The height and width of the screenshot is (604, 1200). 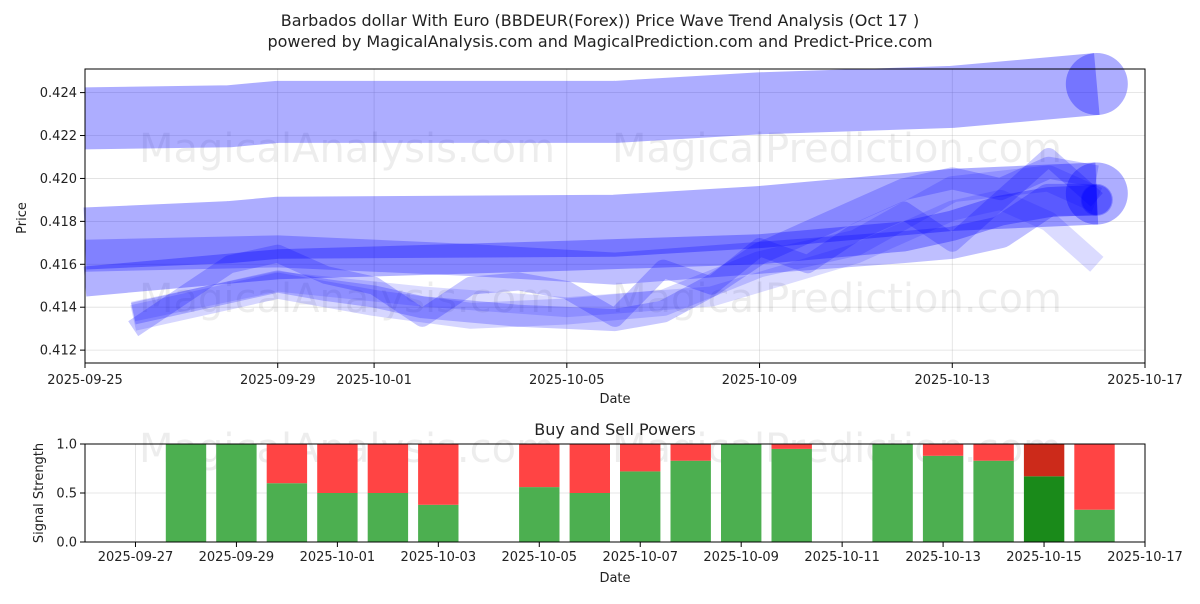 What do you see at coordinates (58, 136) in the screenshot?
I see `y-tick-label: 0.422` at bounding box center [58, 136].